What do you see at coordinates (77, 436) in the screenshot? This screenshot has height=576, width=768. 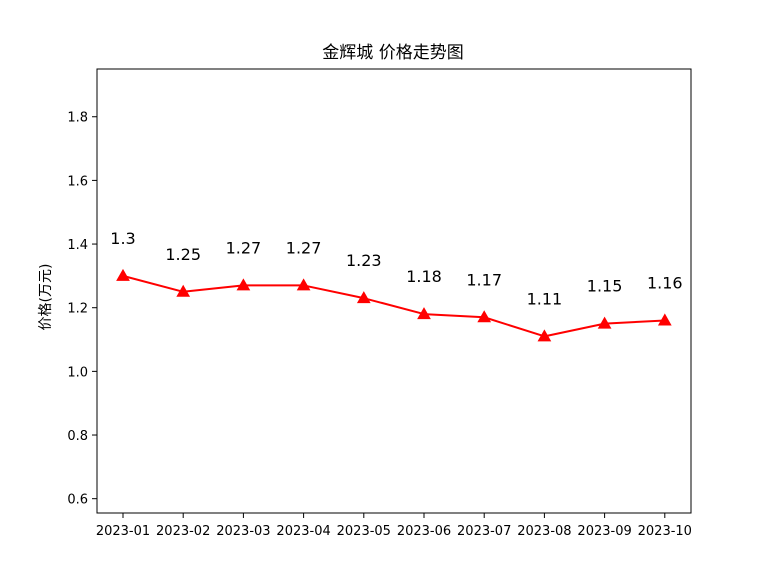 I see `y-tick-label: 0.8` at bounding box center [77, 436].